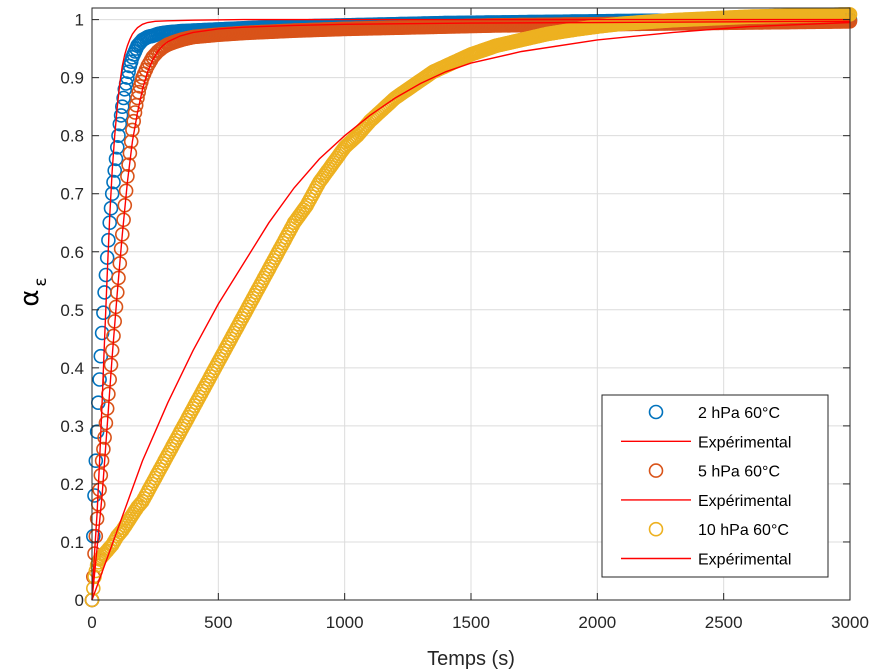 The width and height of the screenshot is (877, 672). I want to click on y-tick-label: 0.8, so click(72, 136).